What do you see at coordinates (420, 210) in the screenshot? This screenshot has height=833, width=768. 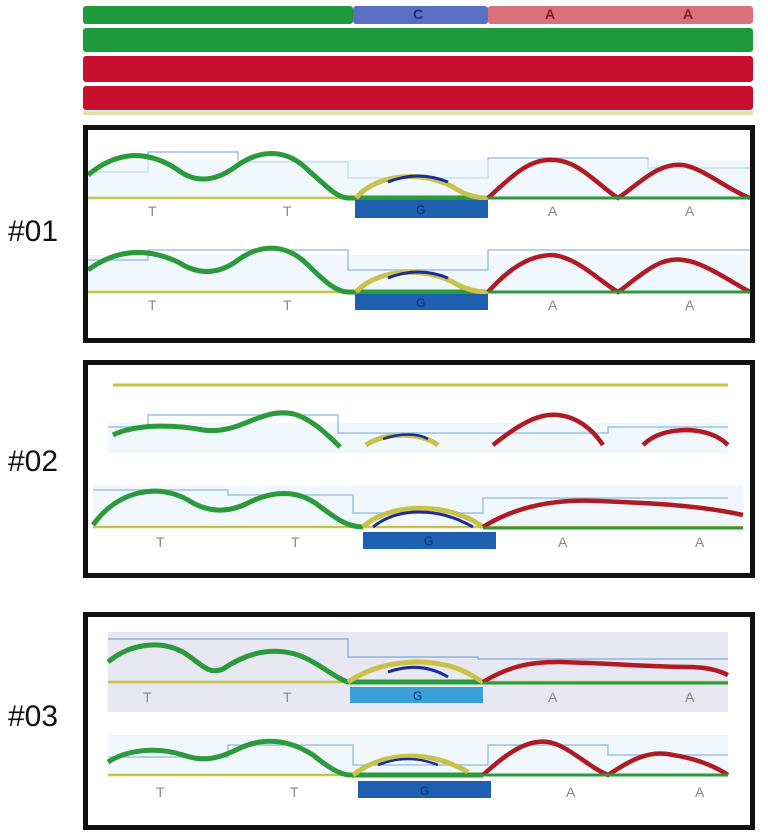 I see `base-call-g: G` at bounding box center [420, 210].